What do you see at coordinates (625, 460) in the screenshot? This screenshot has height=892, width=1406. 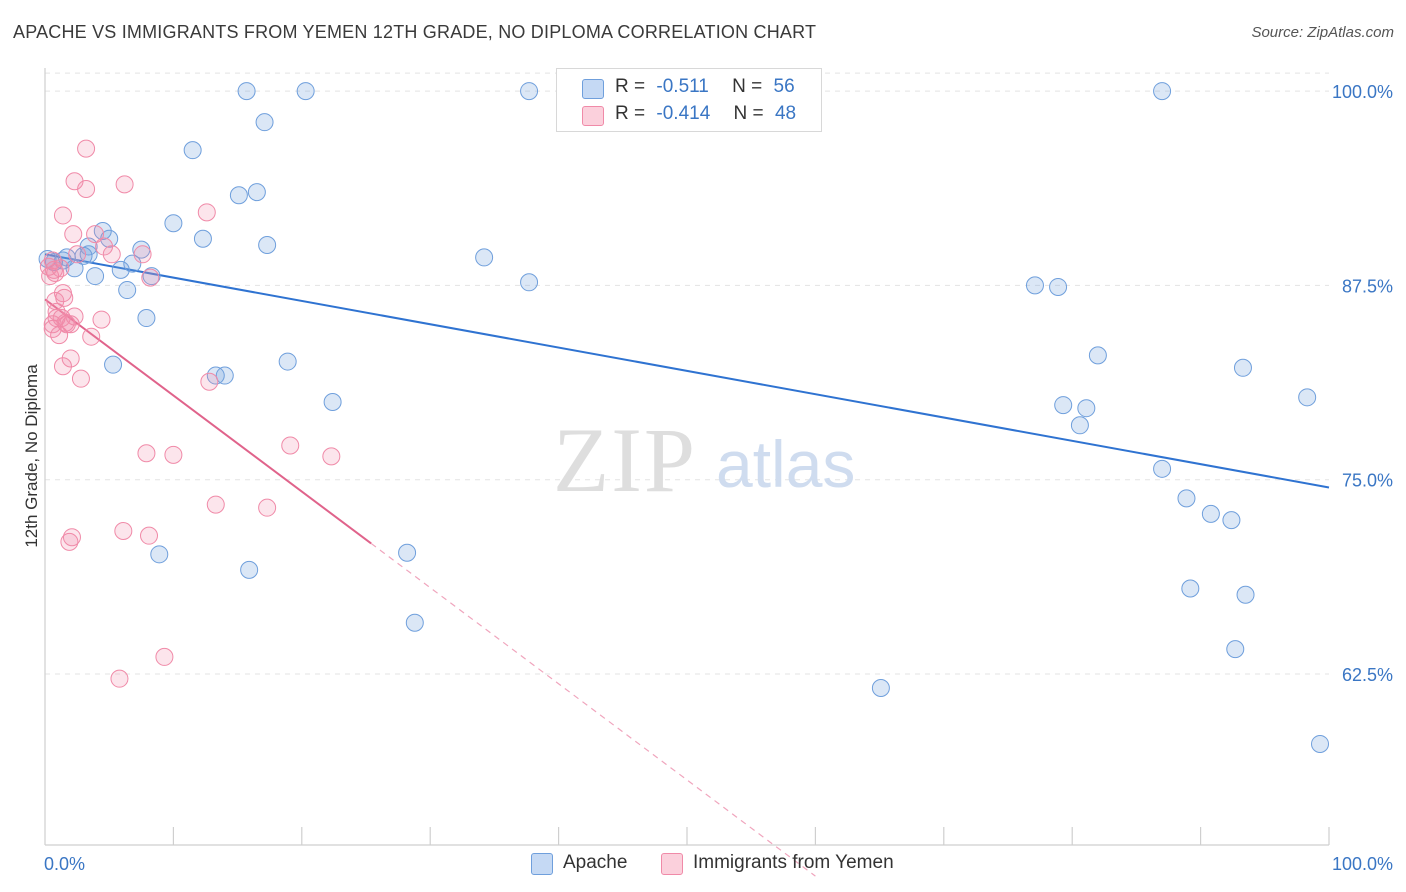 I see `watermark-zip: ZIP` at bounding box center [625, 460].